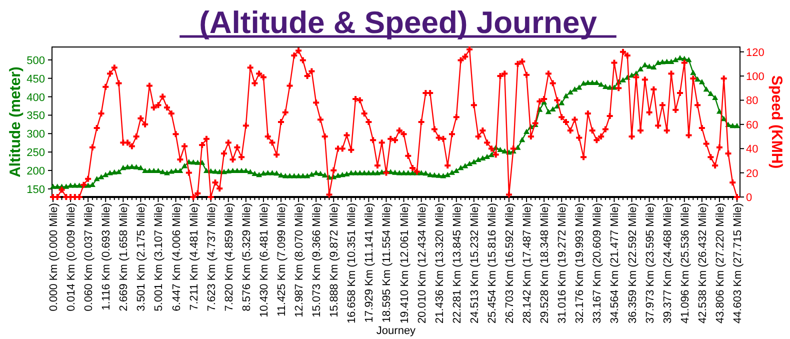 The image size is (790, 339). I want to click on y-tick-label: 400, so click(35, 98).